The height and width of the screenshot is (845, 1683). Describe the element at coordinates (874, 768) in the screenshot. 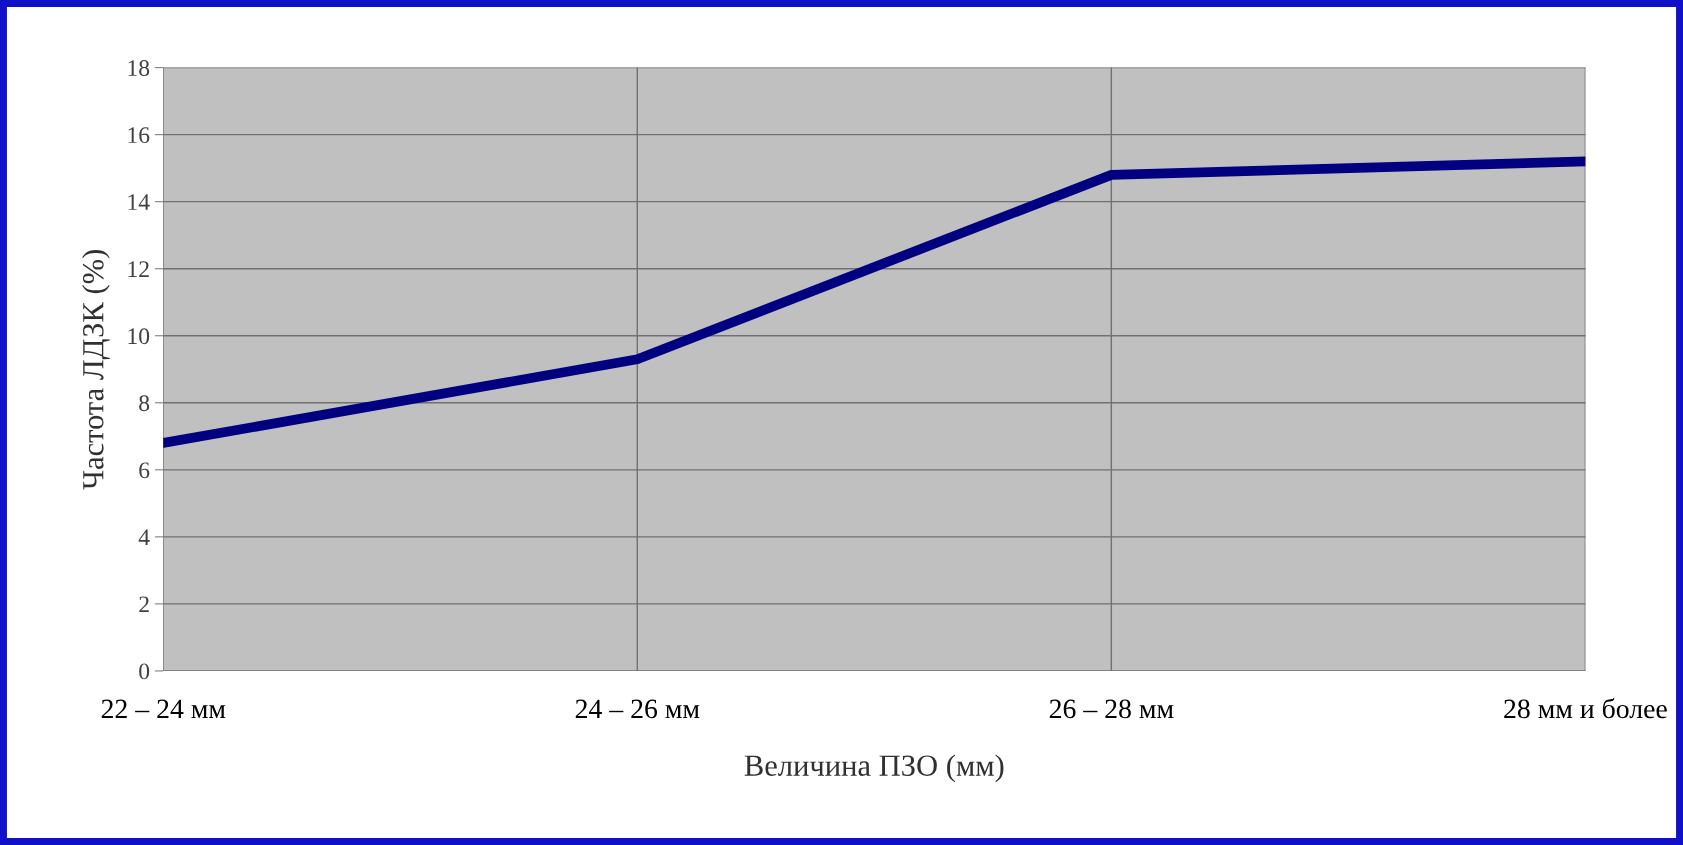

I see `x-axis-title: Величина ПЗО (мм)` at that location.